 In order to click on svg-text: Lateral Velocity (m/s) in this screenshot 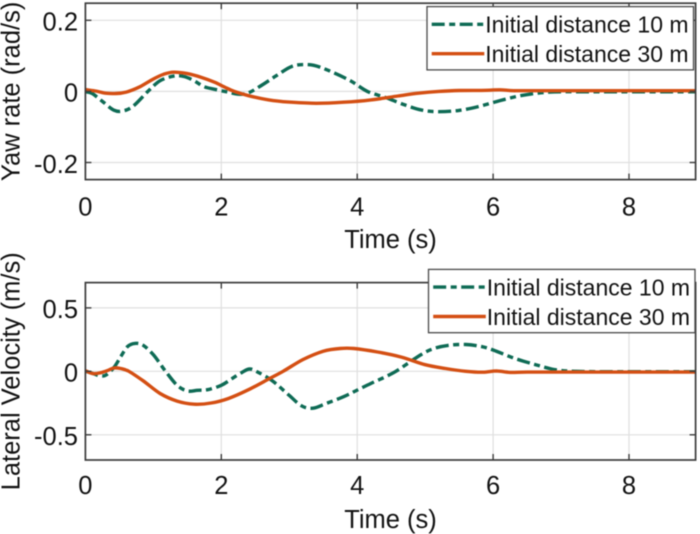, I will do `click(13, 371)`.